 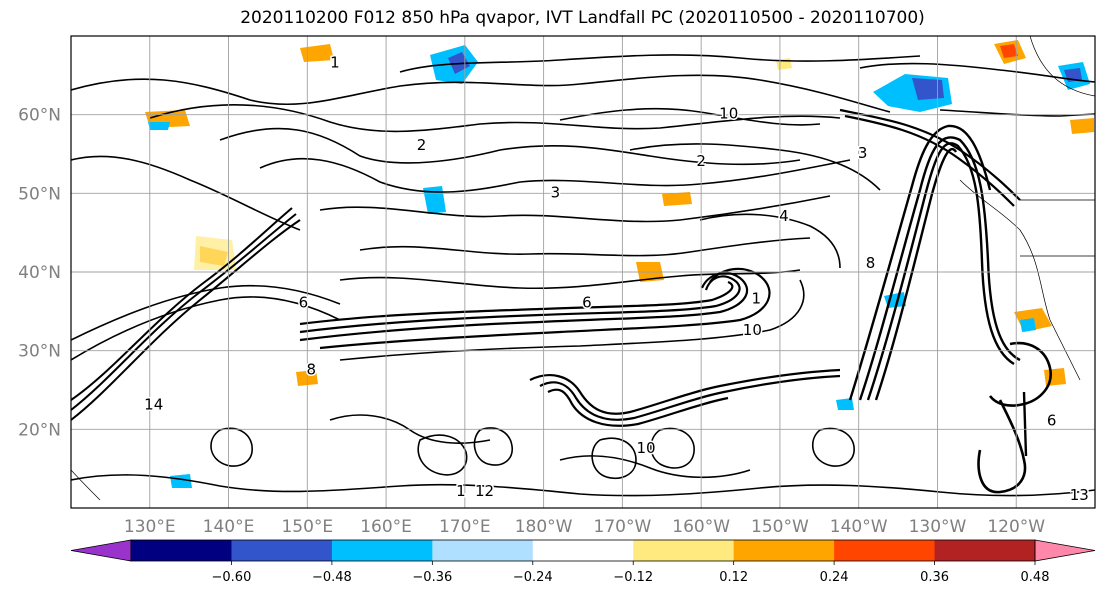 What do you see at coordinates (465, 527) in the screenshot?
I see `x-tick-label: 170°E` at bounding box center [465, 527].